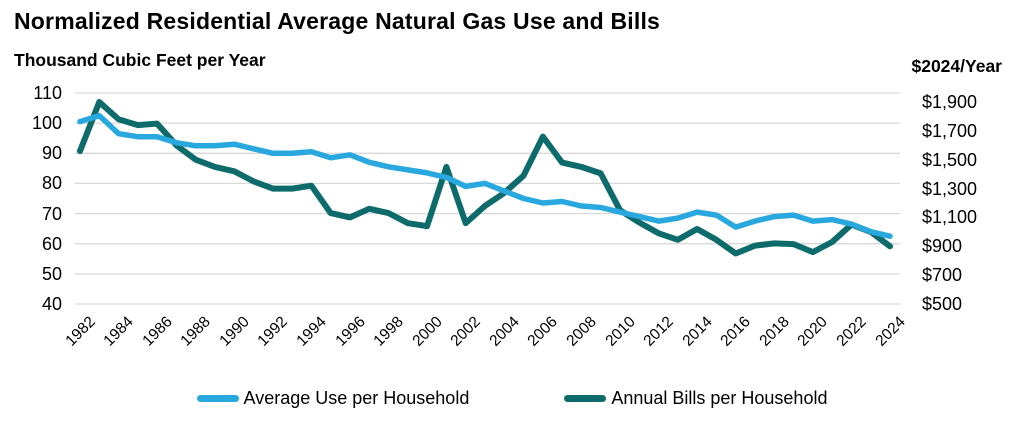  What do you see at coordinates (217, 398) in the screenshot?
I see `use-series-swatch` at bounding box center [217, 398].